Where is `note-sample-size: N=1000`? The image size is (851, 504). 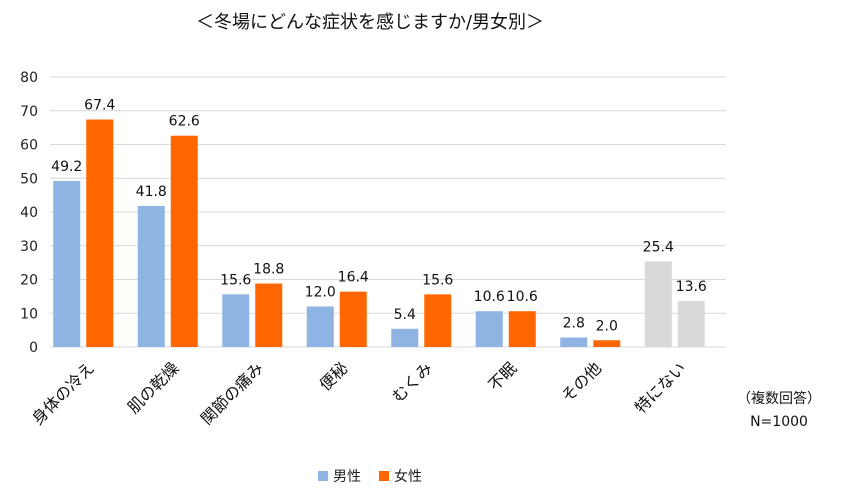
note-sample-size: N=1000 is located at coordinates (779, 422).